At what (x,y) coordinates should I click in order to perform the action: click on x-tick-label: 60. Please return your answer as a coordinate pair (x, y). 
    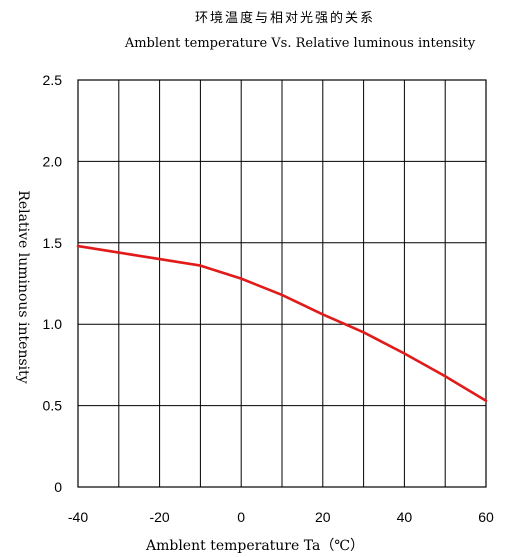
    Looking at the image, I should click on (486, 517).